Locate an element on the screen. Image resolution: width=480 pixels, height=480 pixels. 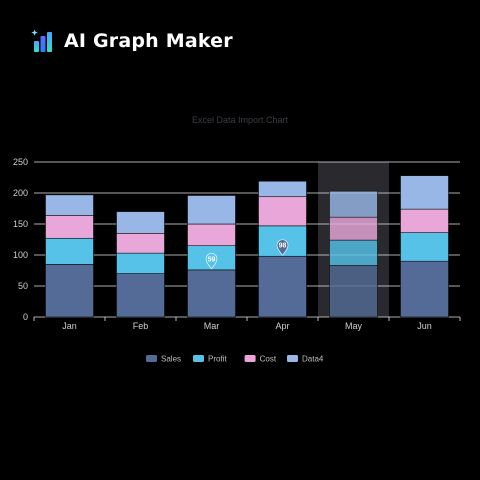
legend-label-profit: Profit is located at coordinates (217, 359).